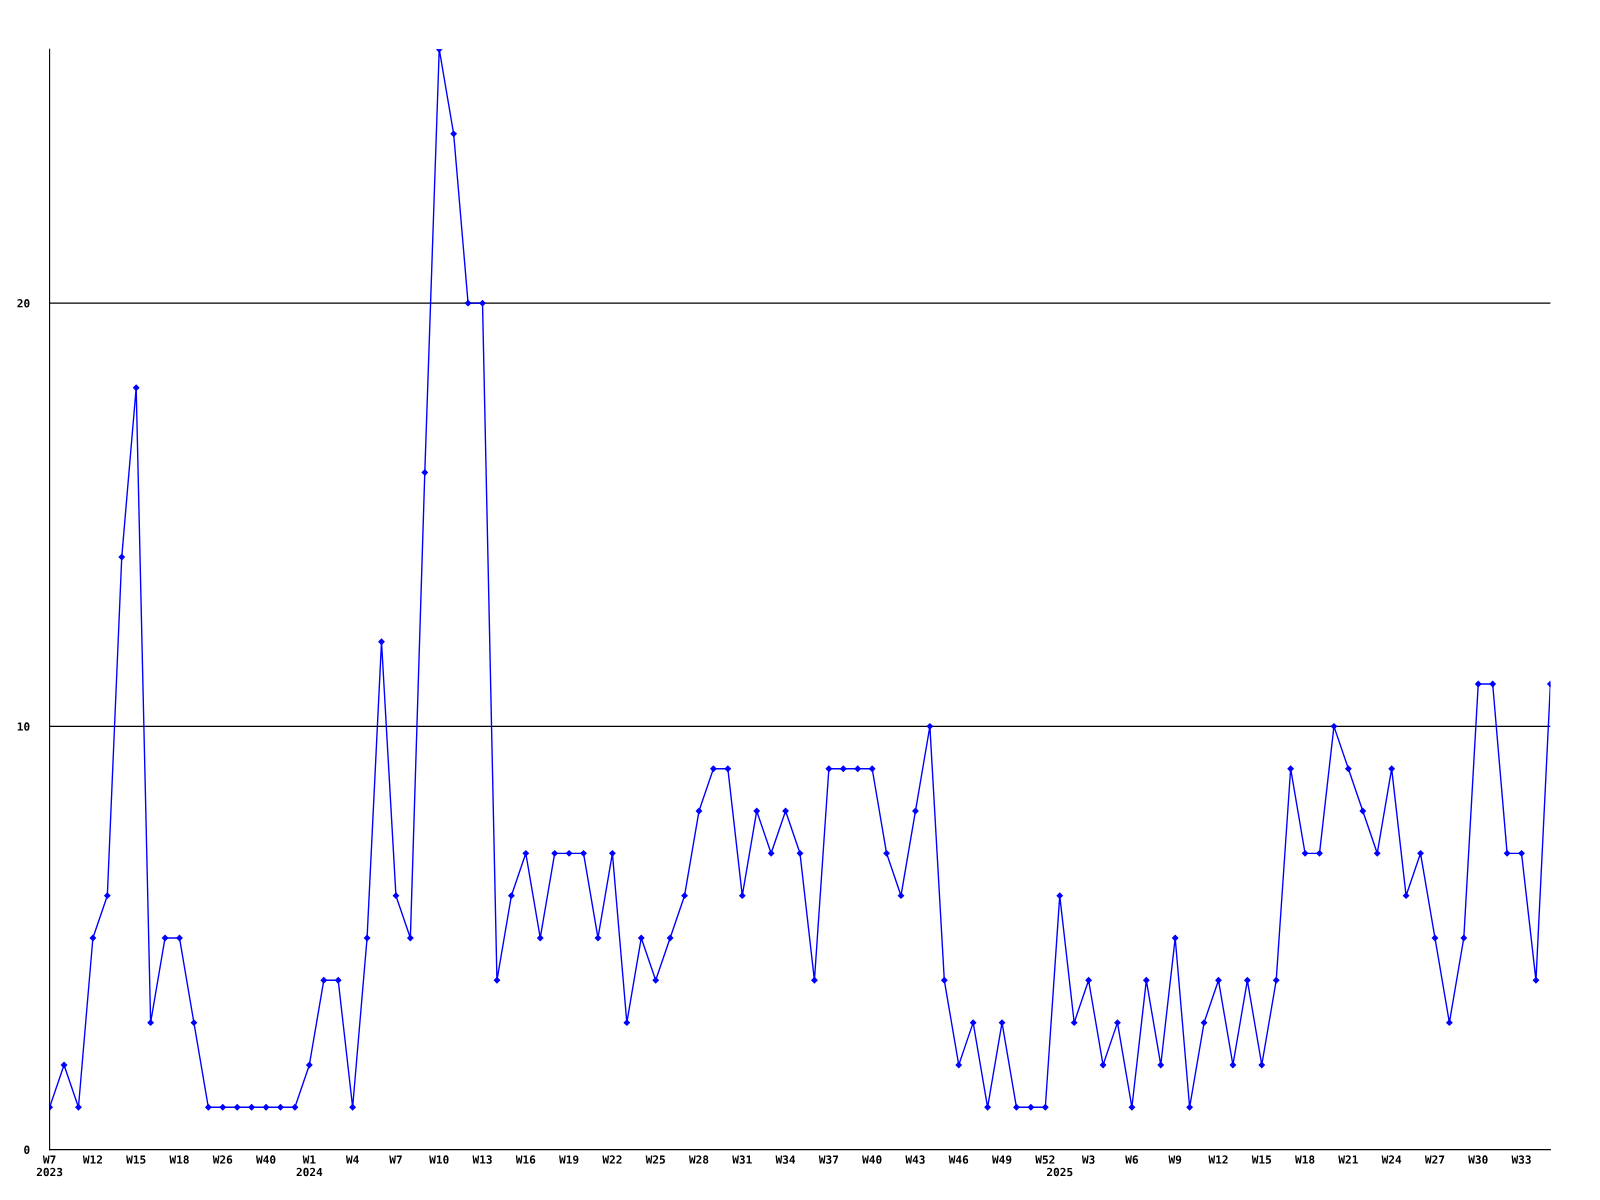 This screenshot has width=1600, height=1200. I want to click on x-tick-label: W10, so click(439, 1159).